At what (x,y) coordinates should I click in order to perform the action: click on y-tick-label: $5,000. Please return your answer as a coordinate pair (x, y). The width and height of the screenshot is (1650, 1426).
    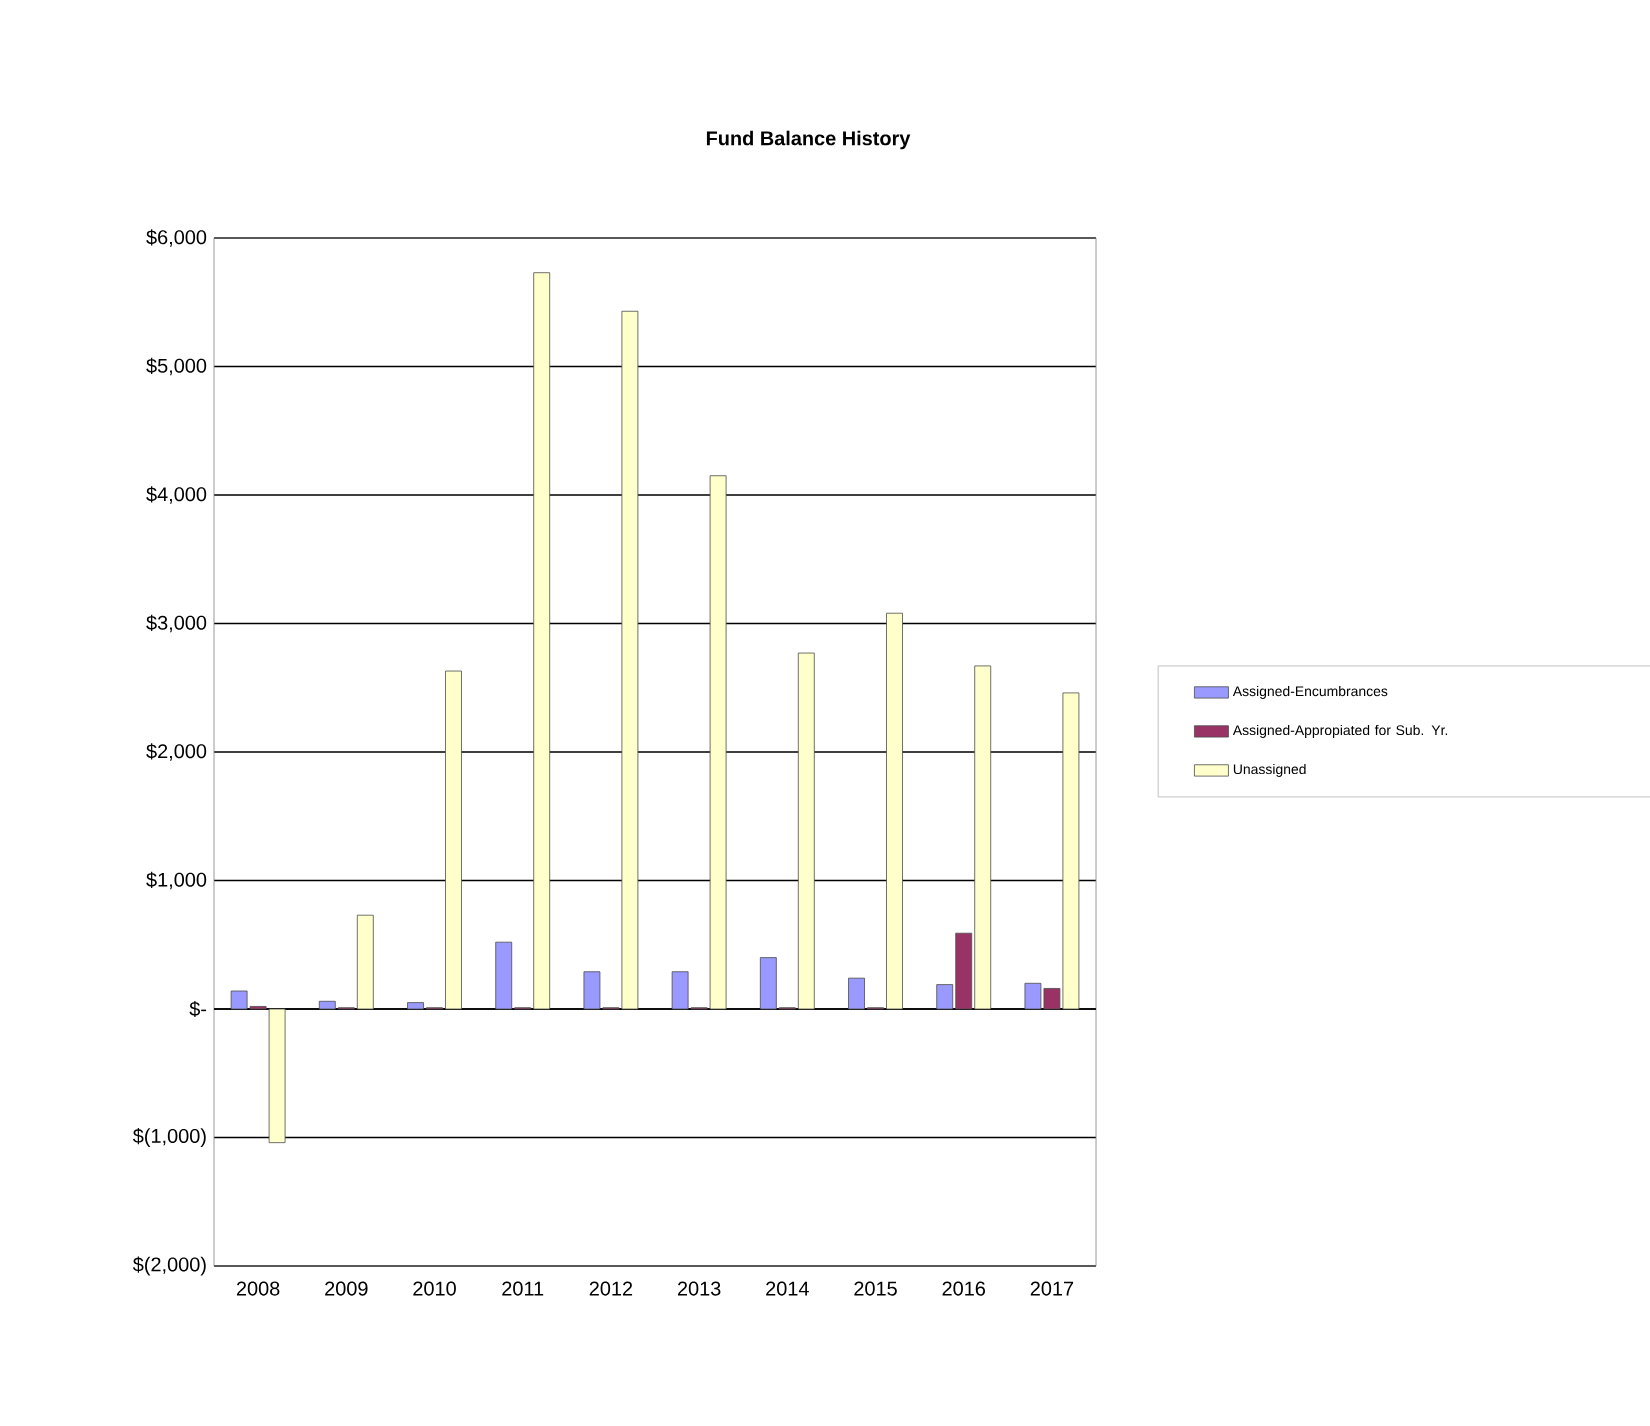
    Looking at the image, I should click on (176, 366).